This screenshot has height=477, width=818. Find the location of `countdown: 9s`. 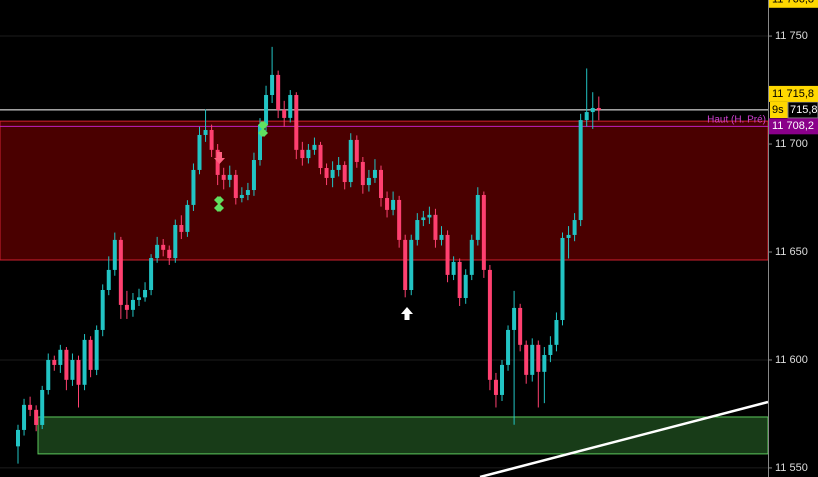

countdown: 9s is located at coordinates (778, 110).